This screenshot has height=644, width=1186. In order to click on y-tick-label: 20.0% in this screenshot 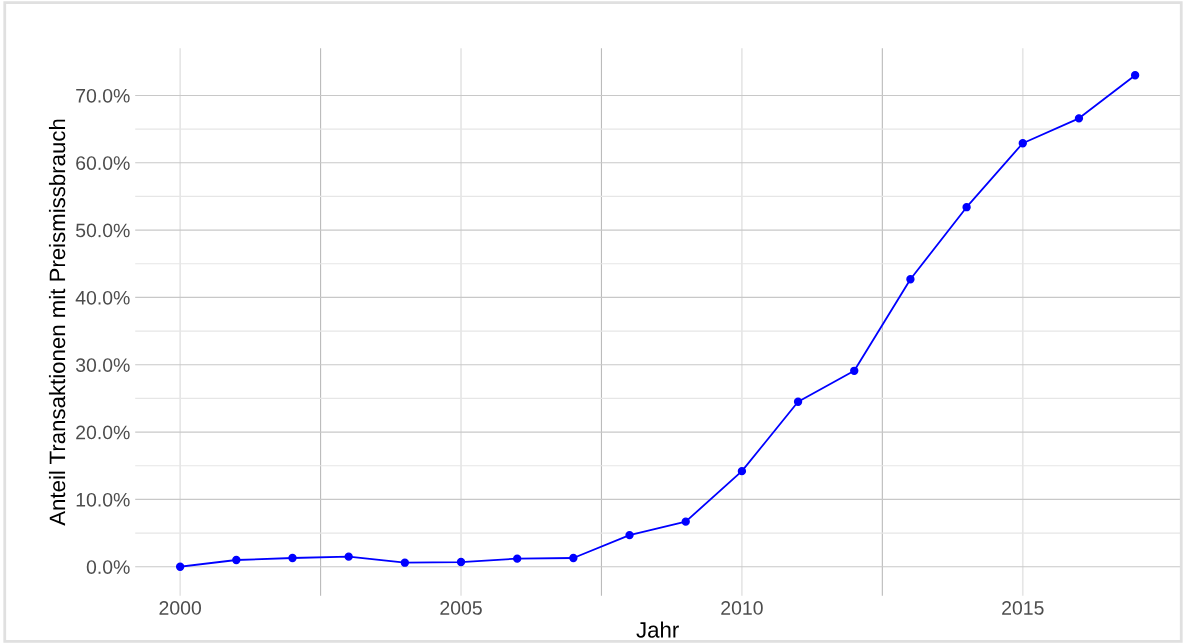, I will do `click(103, 432)`.